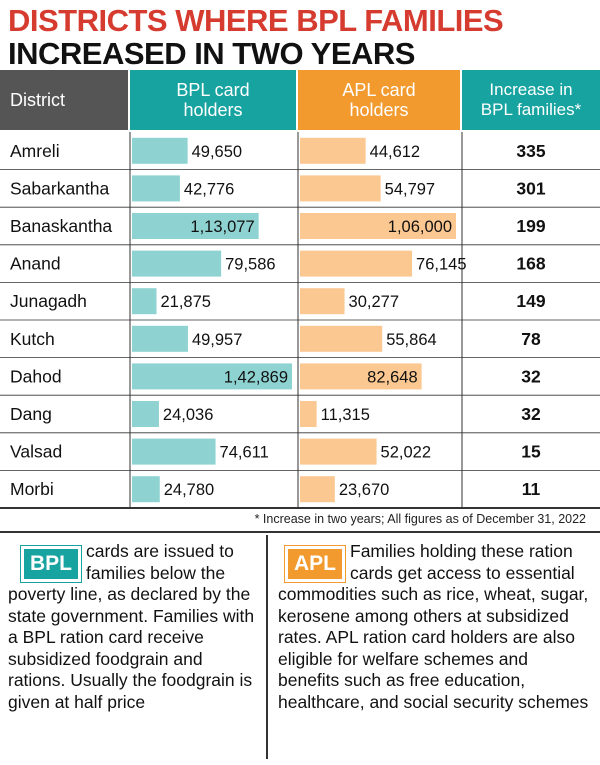 The width and height of the screenshot is (600, 765). Describe the element at coordinates (315, 564) in the screenshot. I see `apl-badge: APL` at that location.